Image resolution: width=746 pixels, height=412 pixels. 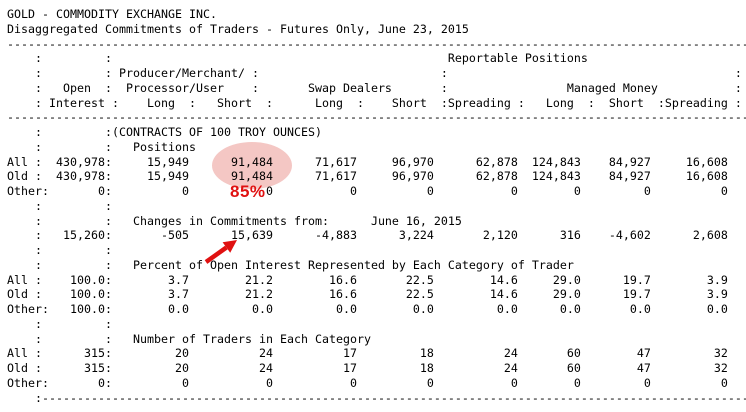 I want to click on row-other-positions: Other: 0: 0 0 0 0 0 0 0 0, so click(x=367, y=191).